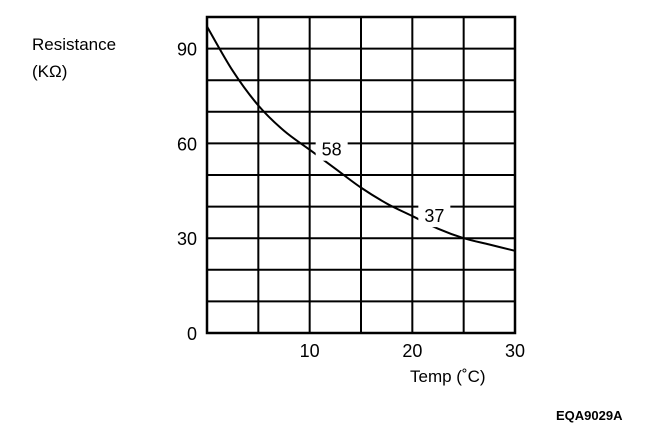 This screenshot has width=672, height=444. What do you see at coordinates (589, 415) in the screenshot?
I see `figure-code: EQA9029A` at bounding box center [589, 415].